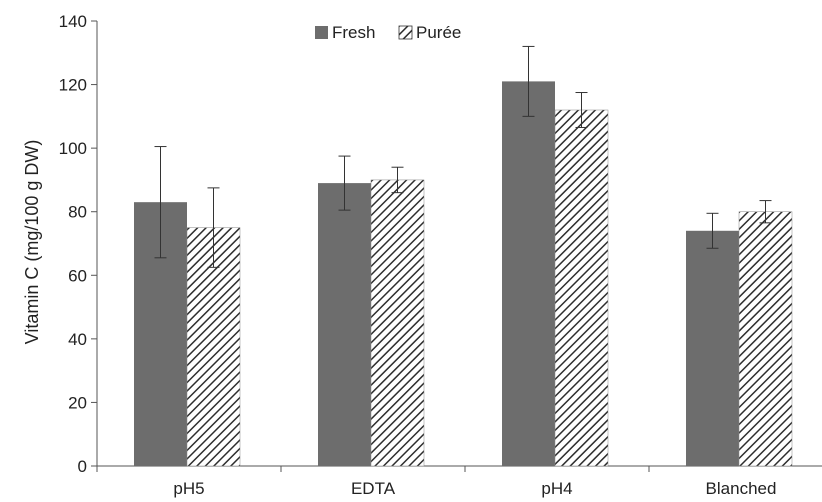 Image resolution: width=822 pixels, height=502 pixels. Describe the element at coordinates (77, 339) in the screenshot. I see `y-tick-label: 40` at that location.